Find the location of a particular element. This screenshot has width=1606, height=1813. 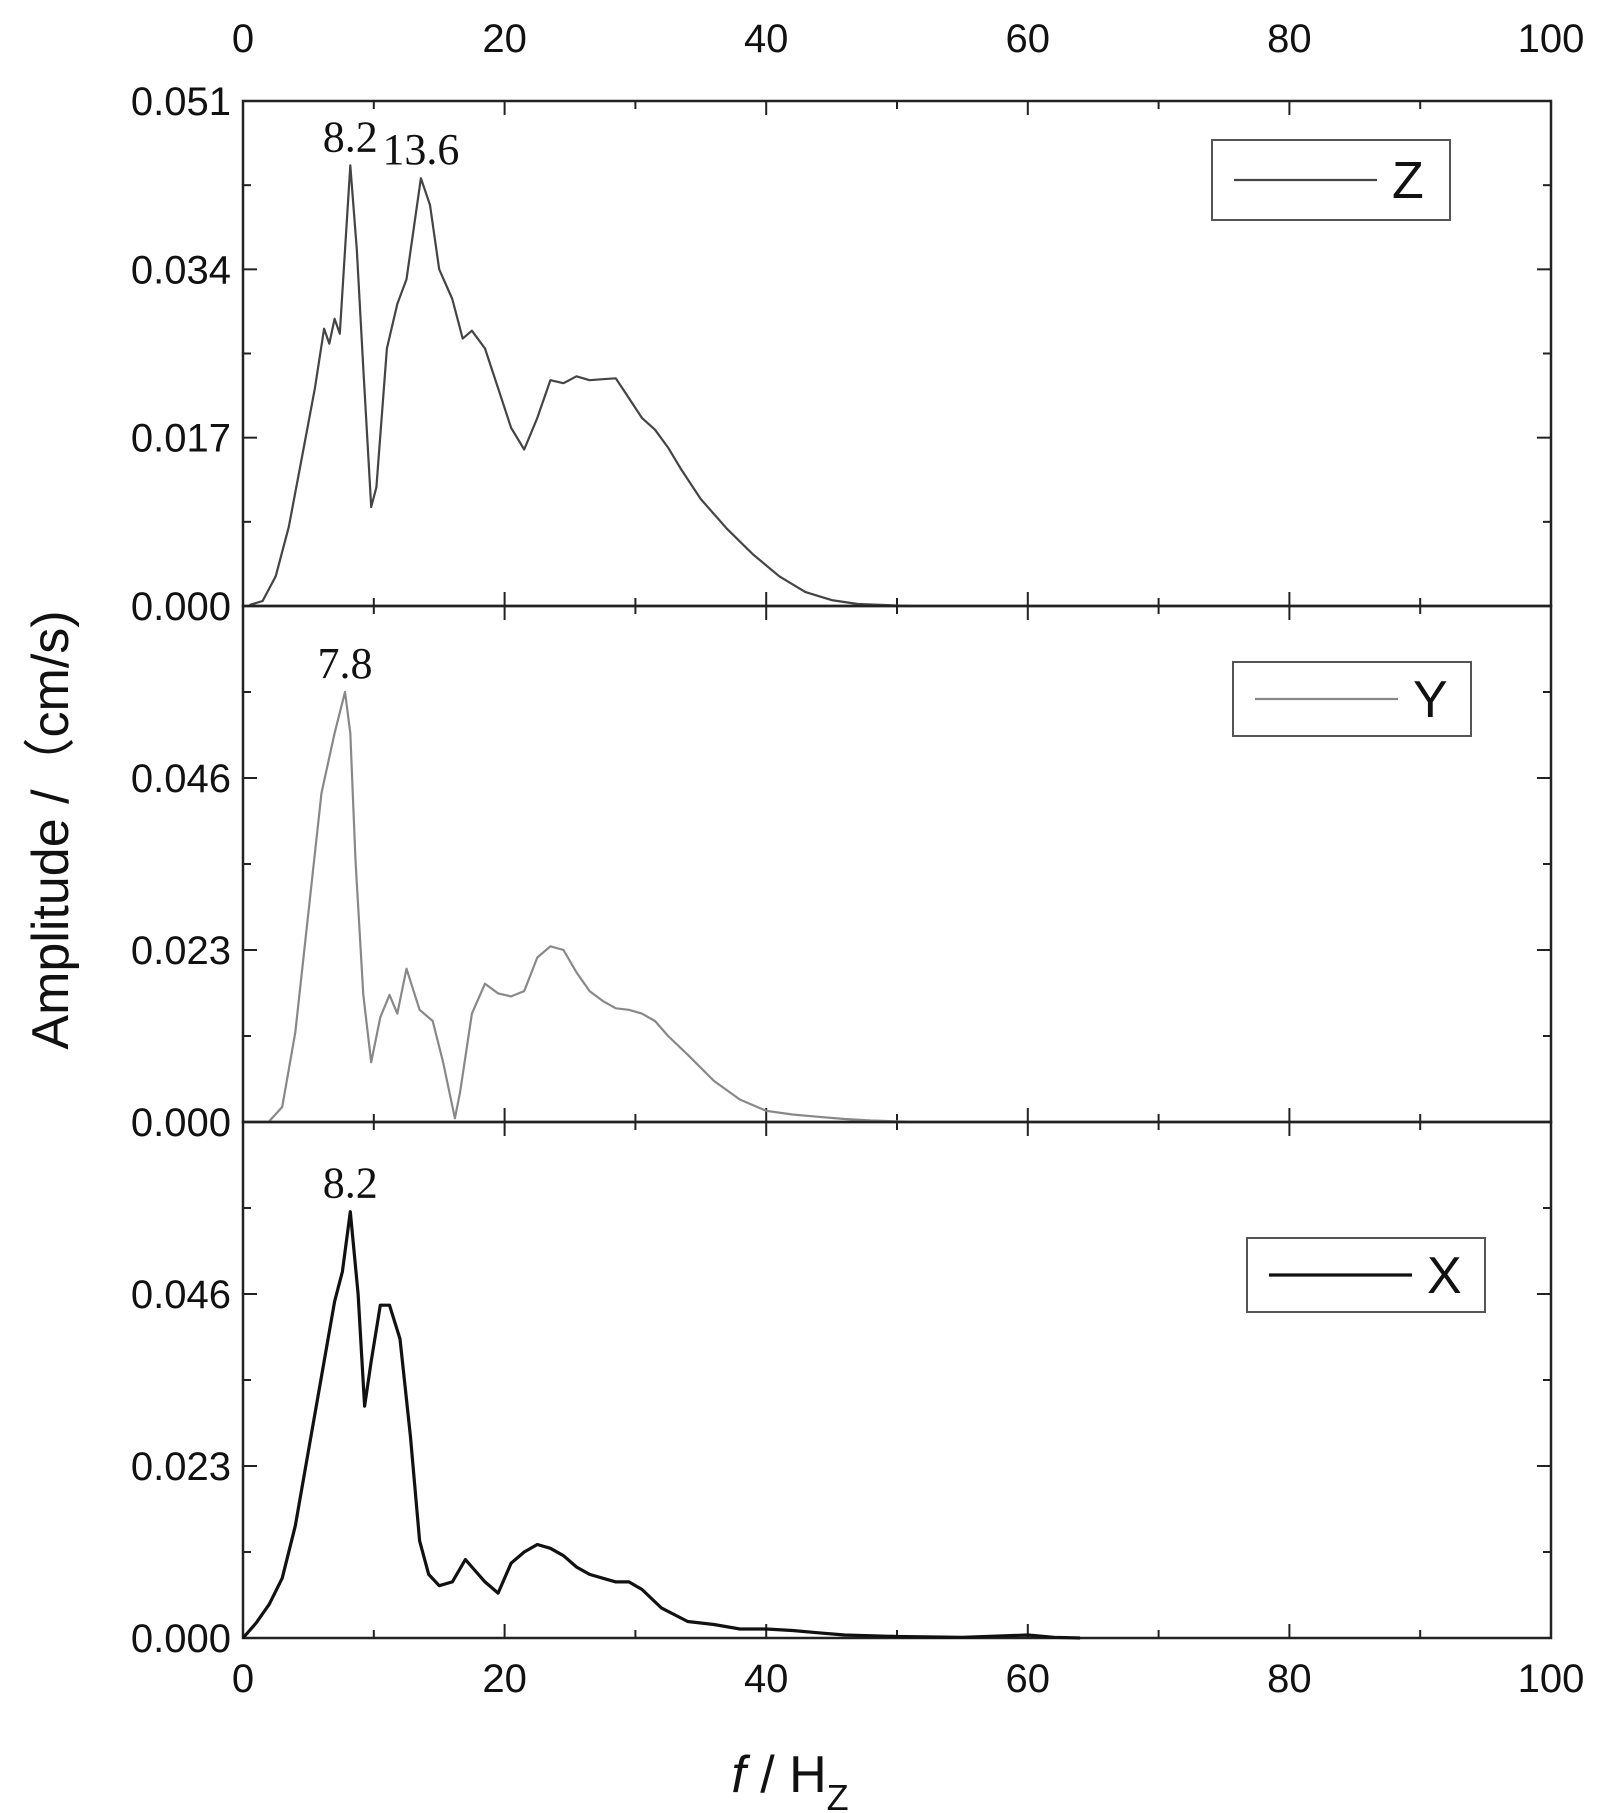

series-line-x is located at coordinates (661, 1425).